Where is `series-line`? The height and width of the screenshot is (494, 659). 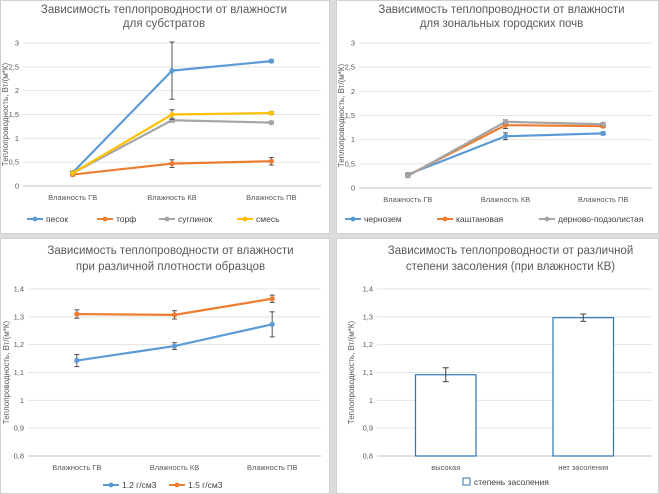
series-line is located at coordinates (505, 148).